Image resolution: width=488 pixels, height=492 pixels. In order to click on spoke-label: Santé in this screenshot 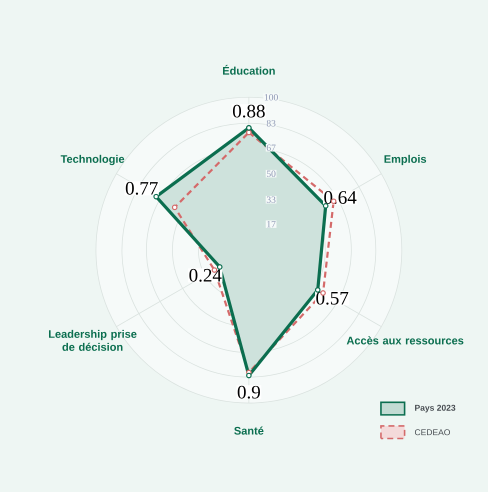, I will do `click(249, 430)`.